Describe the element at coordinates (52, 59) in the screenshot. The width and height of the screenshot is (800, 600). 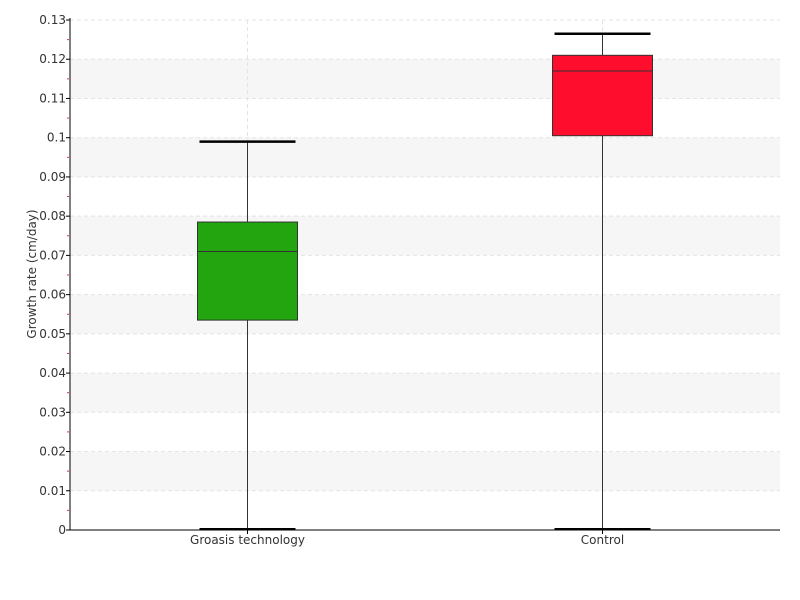
I see `y-tick-label: 0.12` at that location.